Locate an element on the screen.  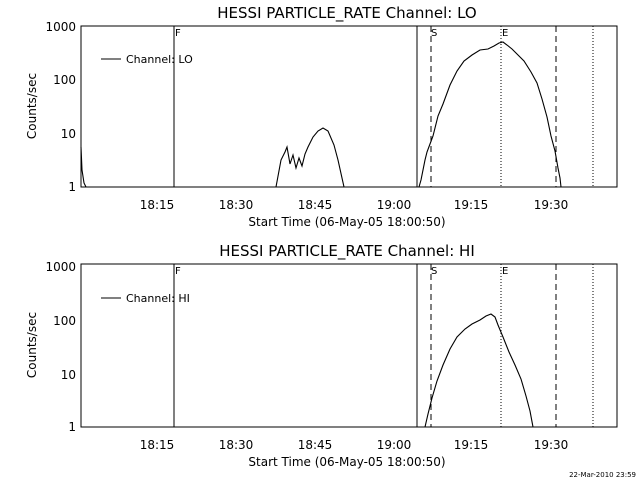
panel-lo-xtick-1930: 19:30 is located at coordinates (551, 205).